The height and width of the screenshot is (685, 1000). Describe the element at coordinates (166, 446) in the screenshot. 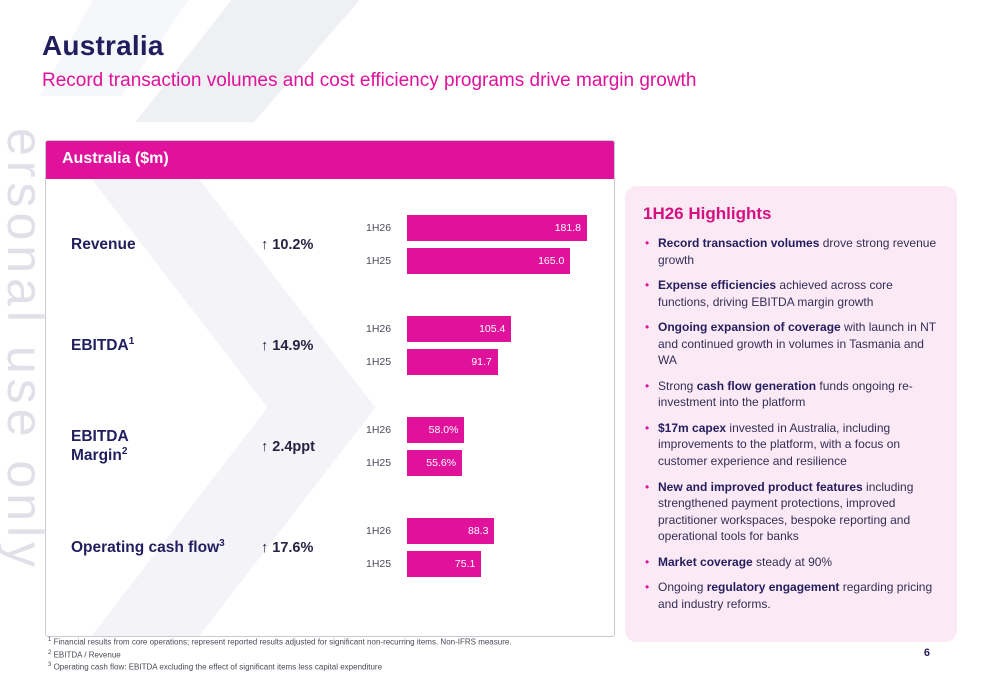

I see `metric-label: EBITDA Margin2` at that location.